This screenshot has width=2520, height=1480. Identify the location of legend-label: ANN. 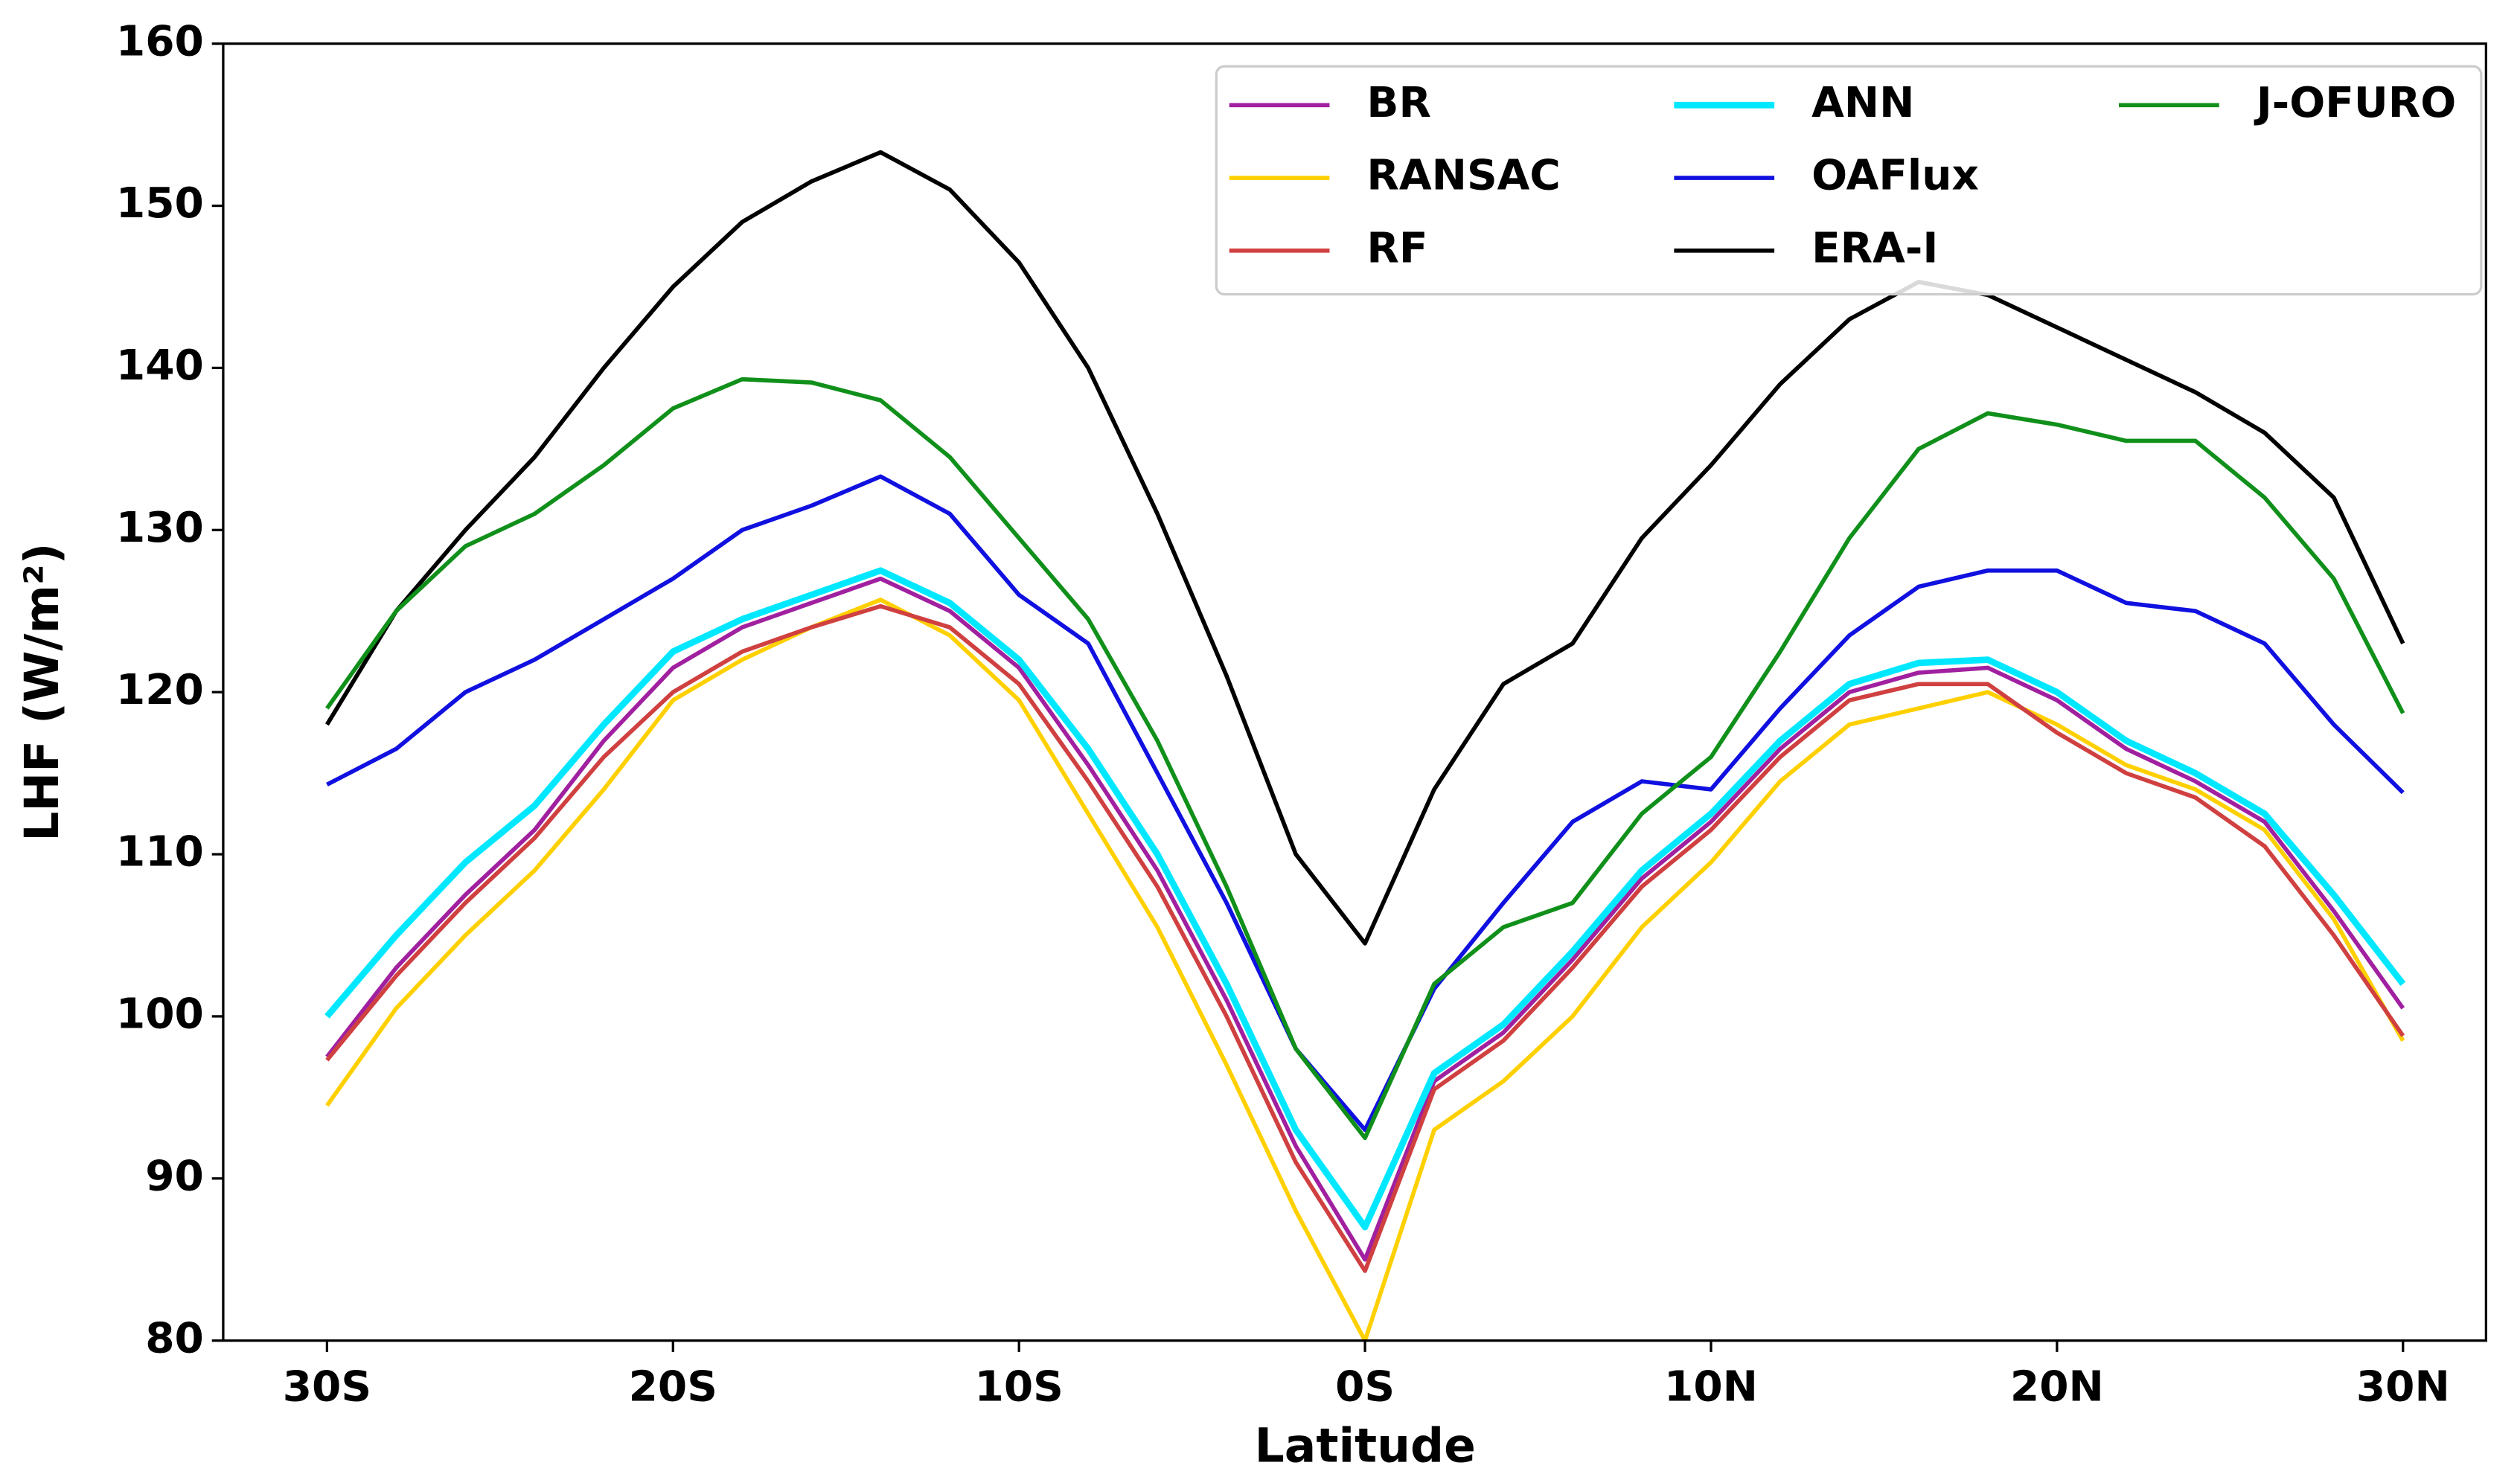
(1862, 103).